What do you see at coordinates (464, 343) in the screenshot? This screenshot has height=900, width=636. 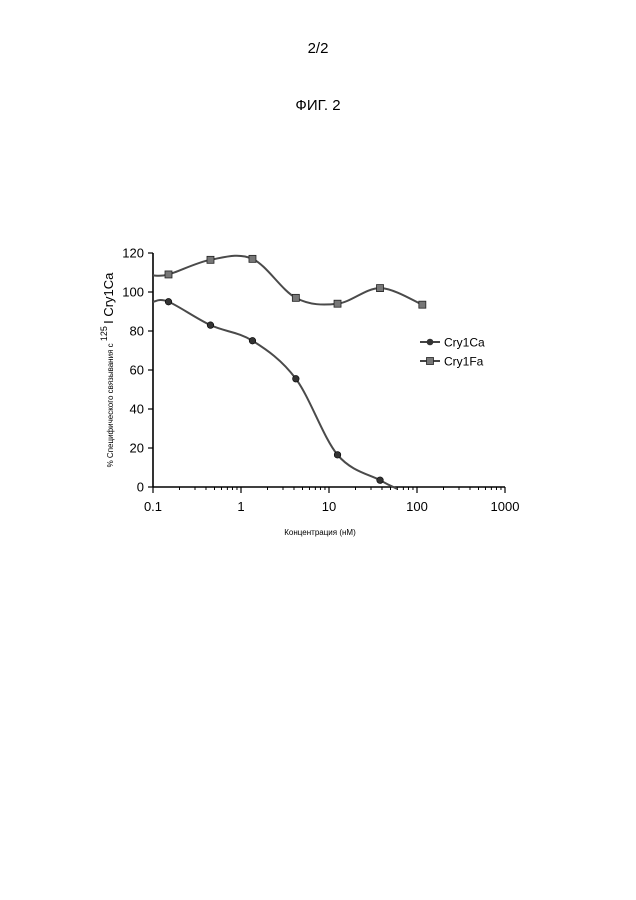 I see `legend-label: Cry1Ca` at bounding box center [464, 343].